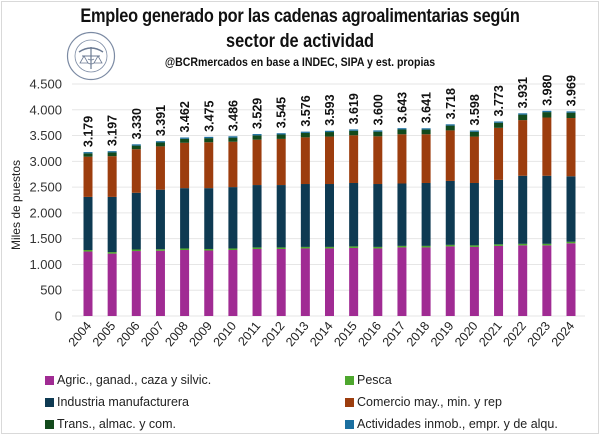 The image size is (600, 435). I want to click on y-tick-label: 4.500, so click(45, 84).